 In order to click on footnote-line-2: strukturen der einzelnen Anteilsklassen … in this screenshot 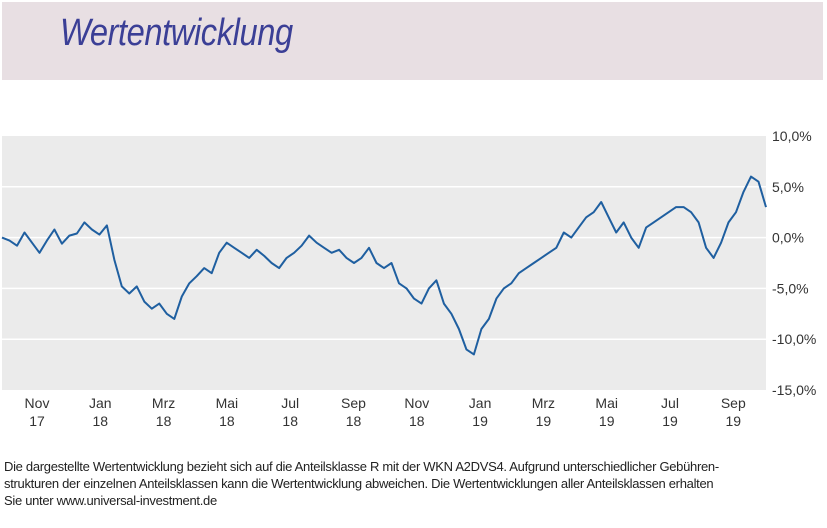, I will do `click(359, 483)`.